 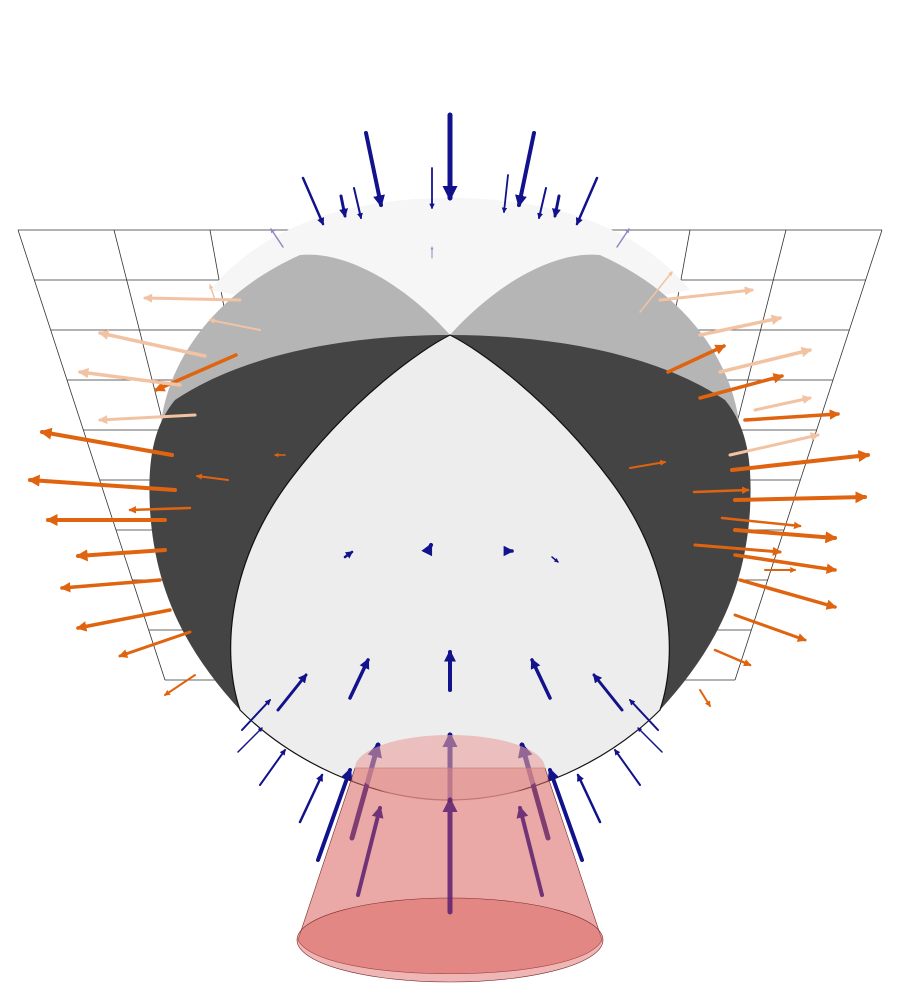 What do you see at coordinates (450, 856) in the screenshot?
I see `cone-arrows` at bounding box center [450, 856].